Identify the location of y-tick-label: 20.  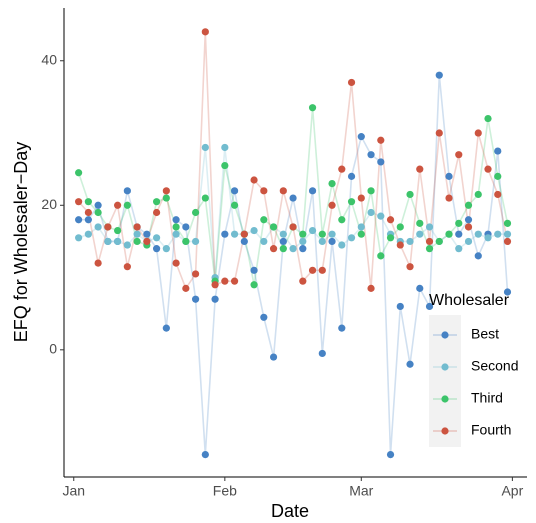
(49, 204).